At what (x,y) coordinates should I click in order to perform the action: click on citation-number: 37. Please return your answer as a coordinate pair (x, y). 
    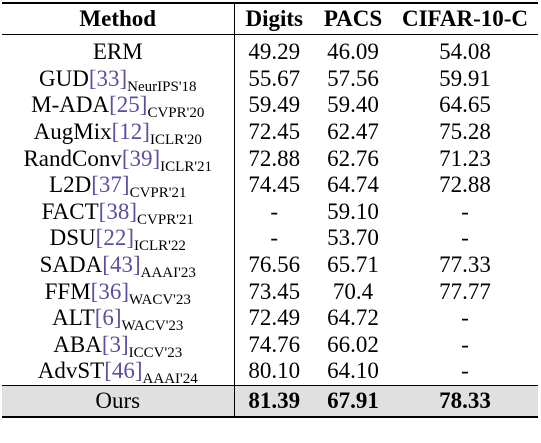
    Looking at the image, I should click on (110, 185).